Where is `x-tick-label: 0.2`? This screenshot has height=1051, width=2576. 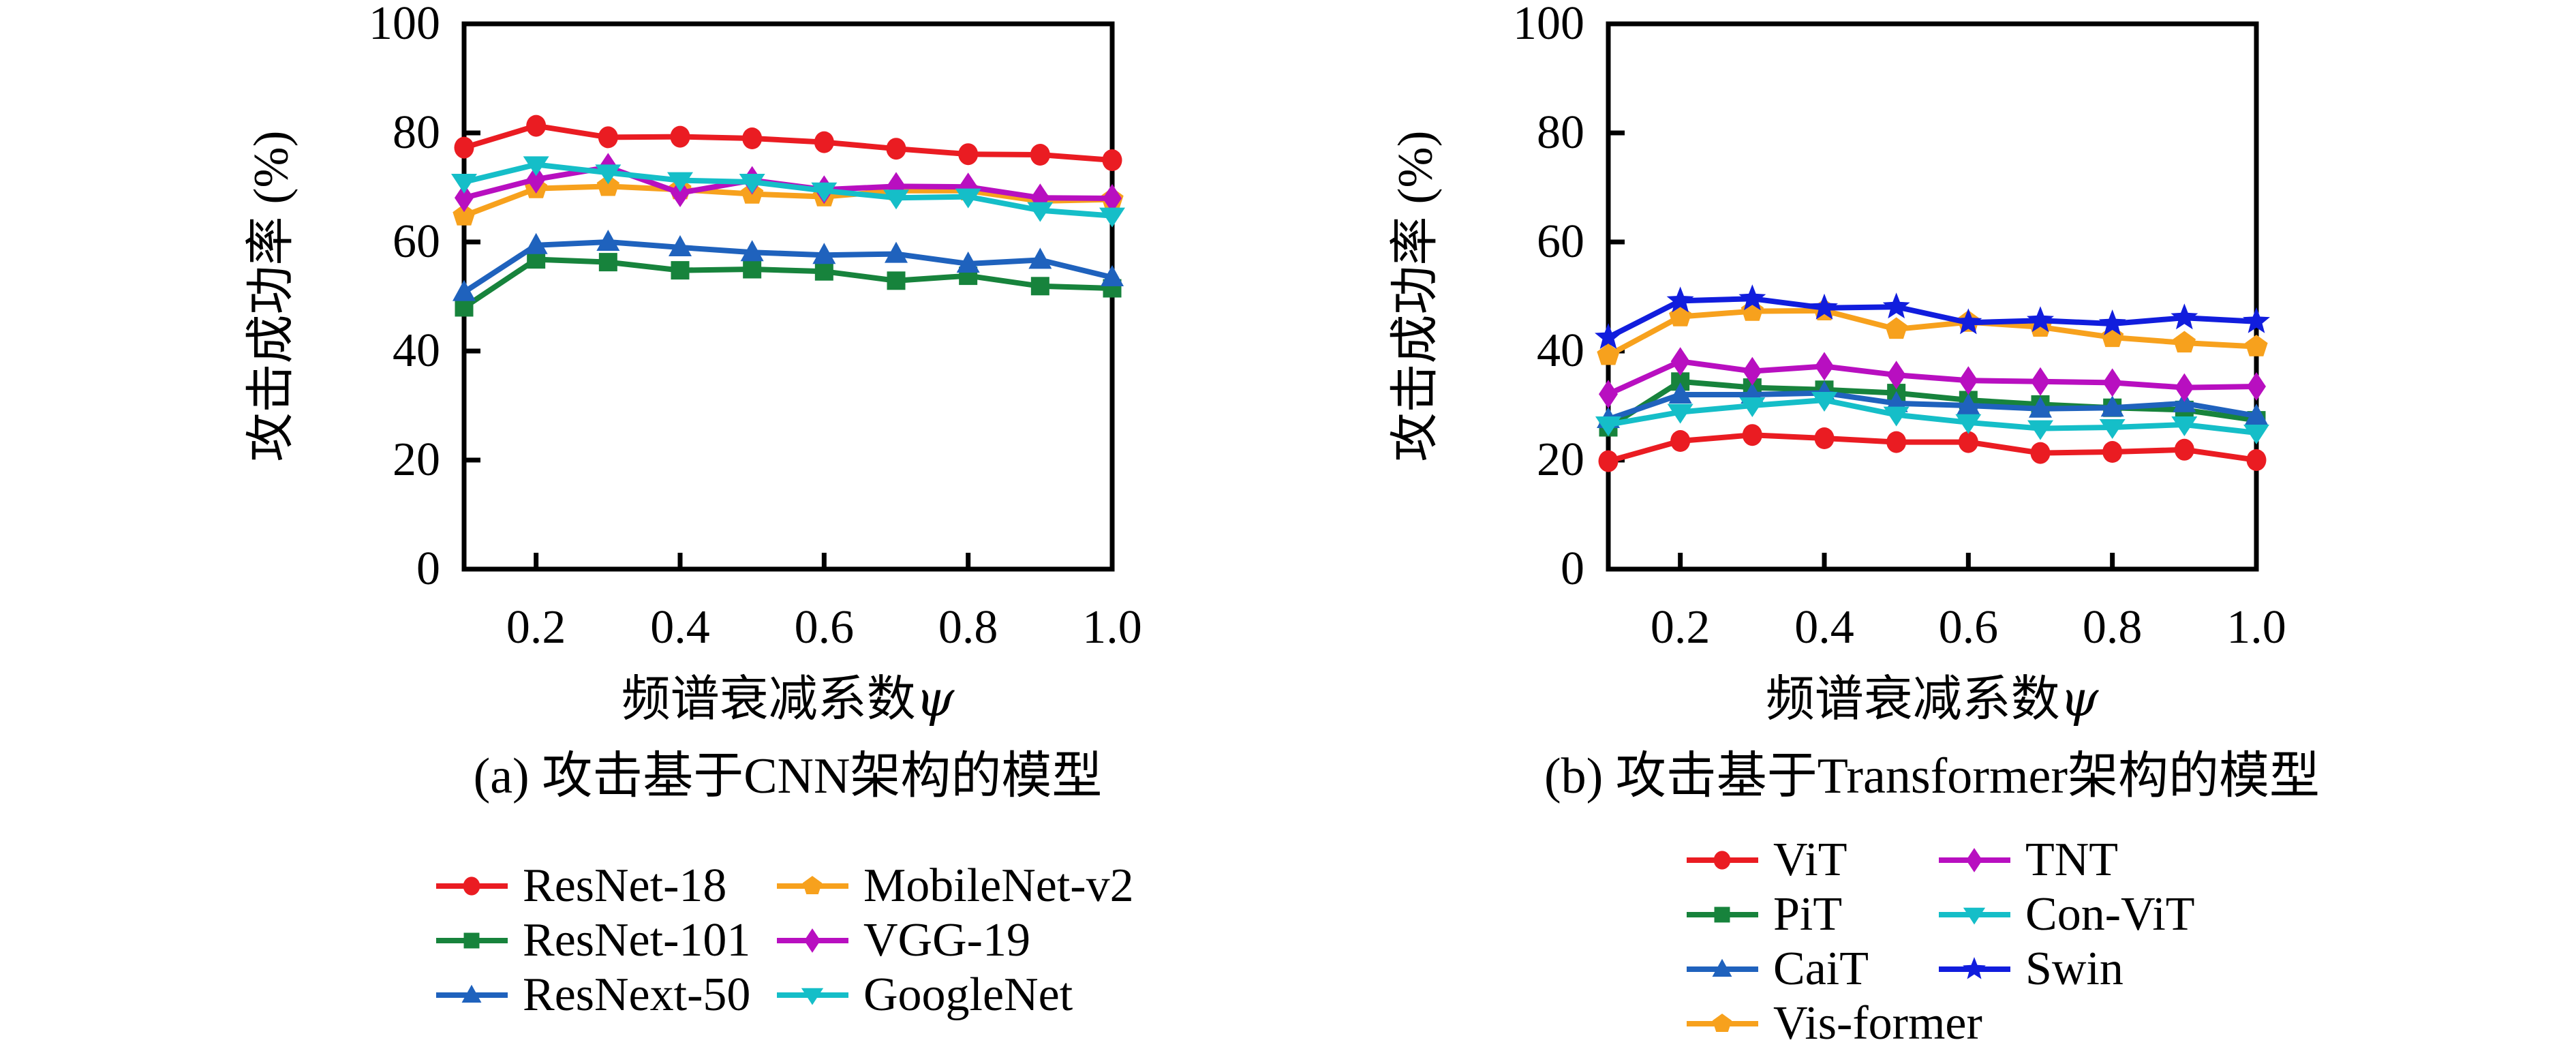
x-tick-label: 0.2 is located at coordinates (536, 627).